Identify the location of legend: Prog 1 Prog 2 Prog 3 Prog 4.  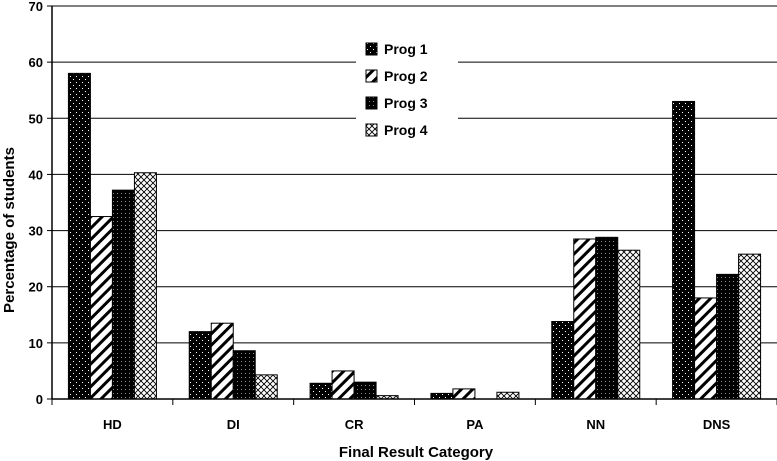
(407, 90).